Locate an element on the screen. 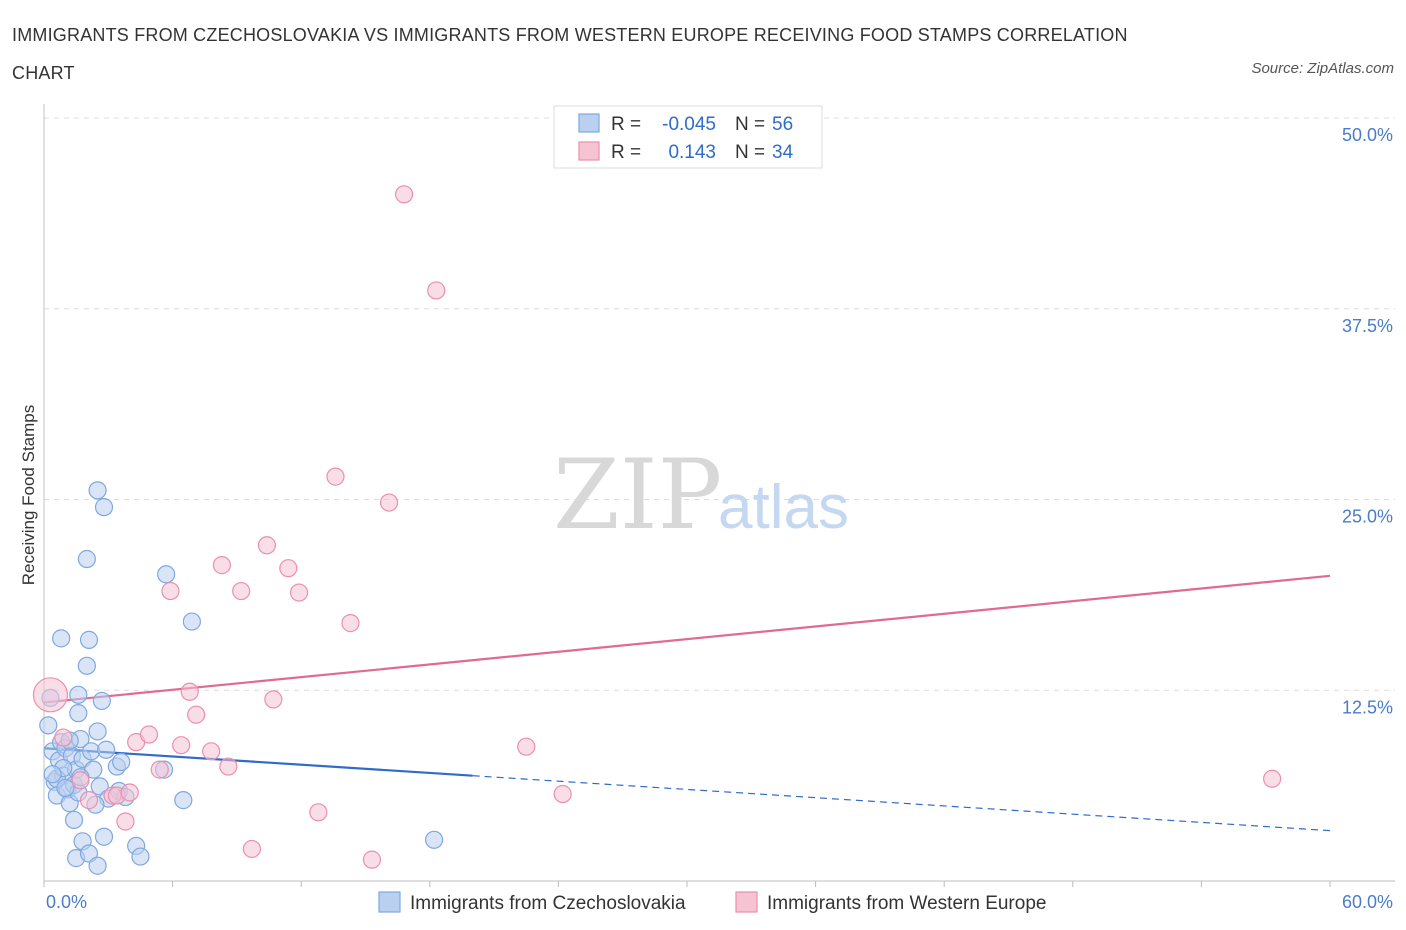 This screenshot has width=1406, height=930. x-tick-label-1: 60.0% is located at coordinates (1367, 902).